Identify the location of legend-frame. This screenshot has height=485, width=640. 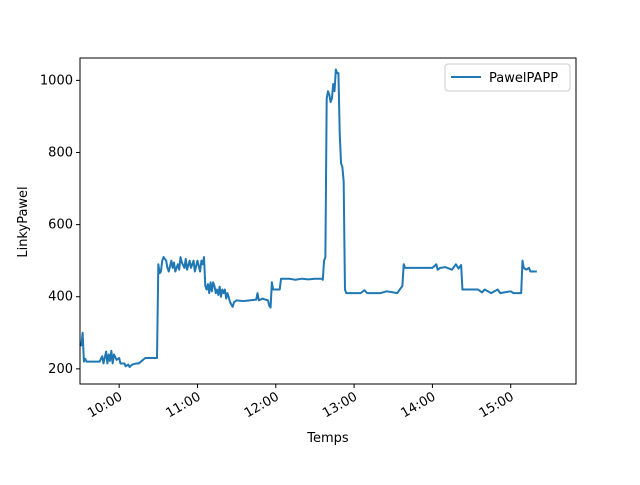
(507, 77).